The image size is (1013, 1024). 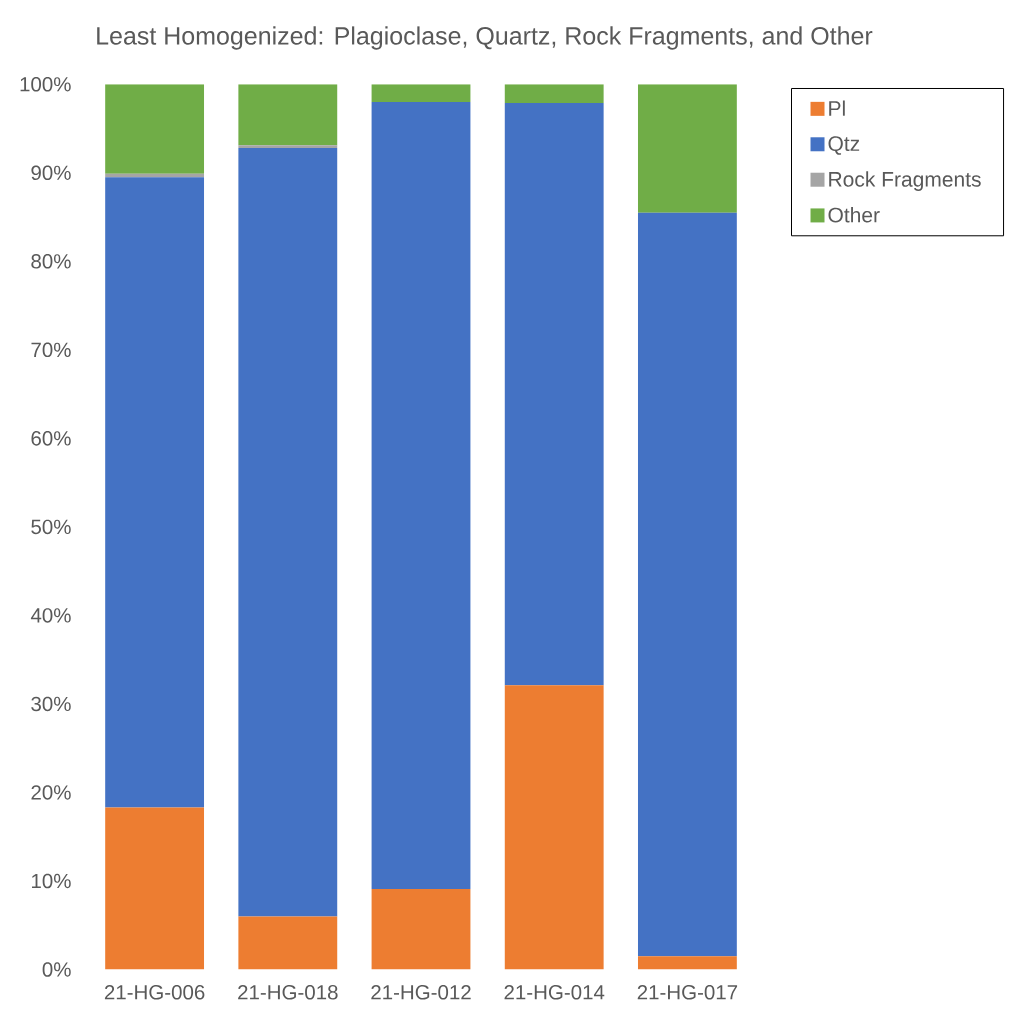 I want to click on x-tick-label: 21-HG-012, so click(x=421, y=992).